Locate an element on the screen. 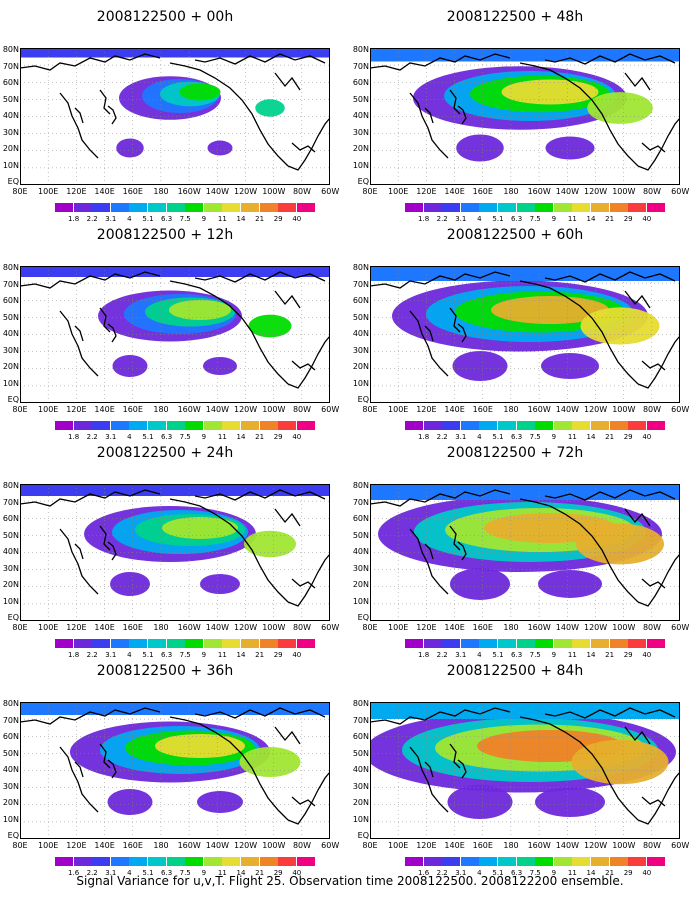  colorbar-label: 1.8 is located at coordinates (74, 437).